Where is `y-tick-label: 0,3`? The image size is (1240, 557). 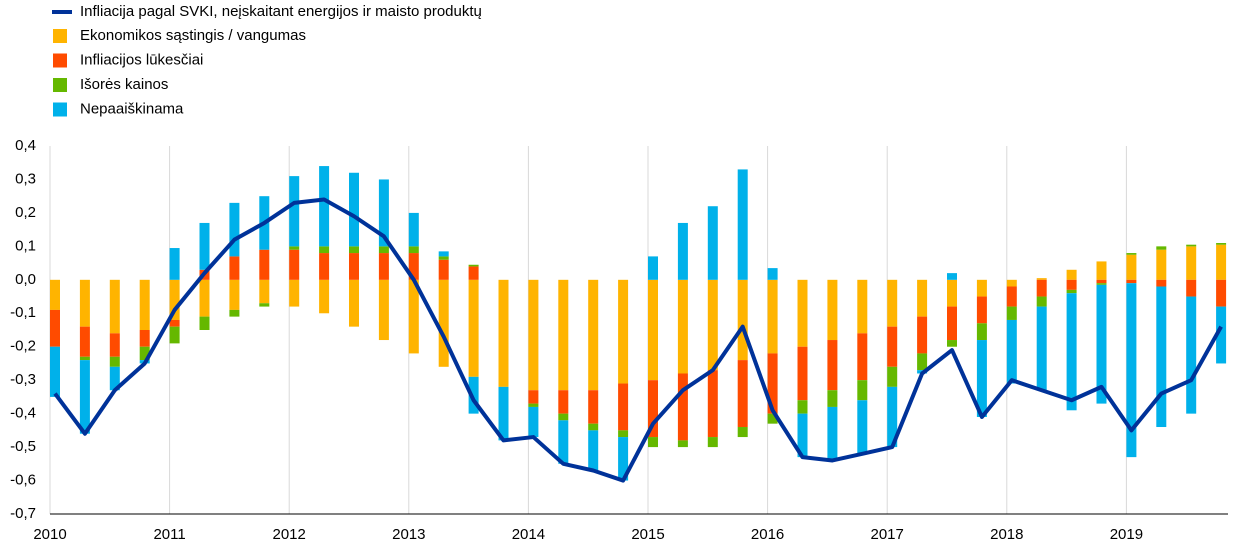 y-tick-label: 0,3 is located at coordinates (25, 178).